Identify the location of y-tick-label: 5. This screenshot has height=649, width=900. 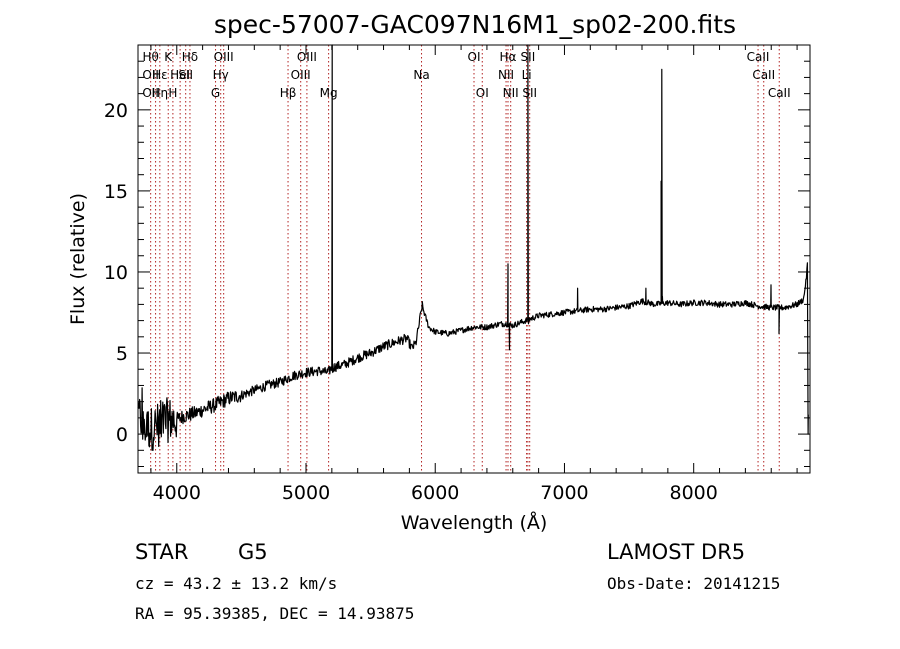
(122, 354).